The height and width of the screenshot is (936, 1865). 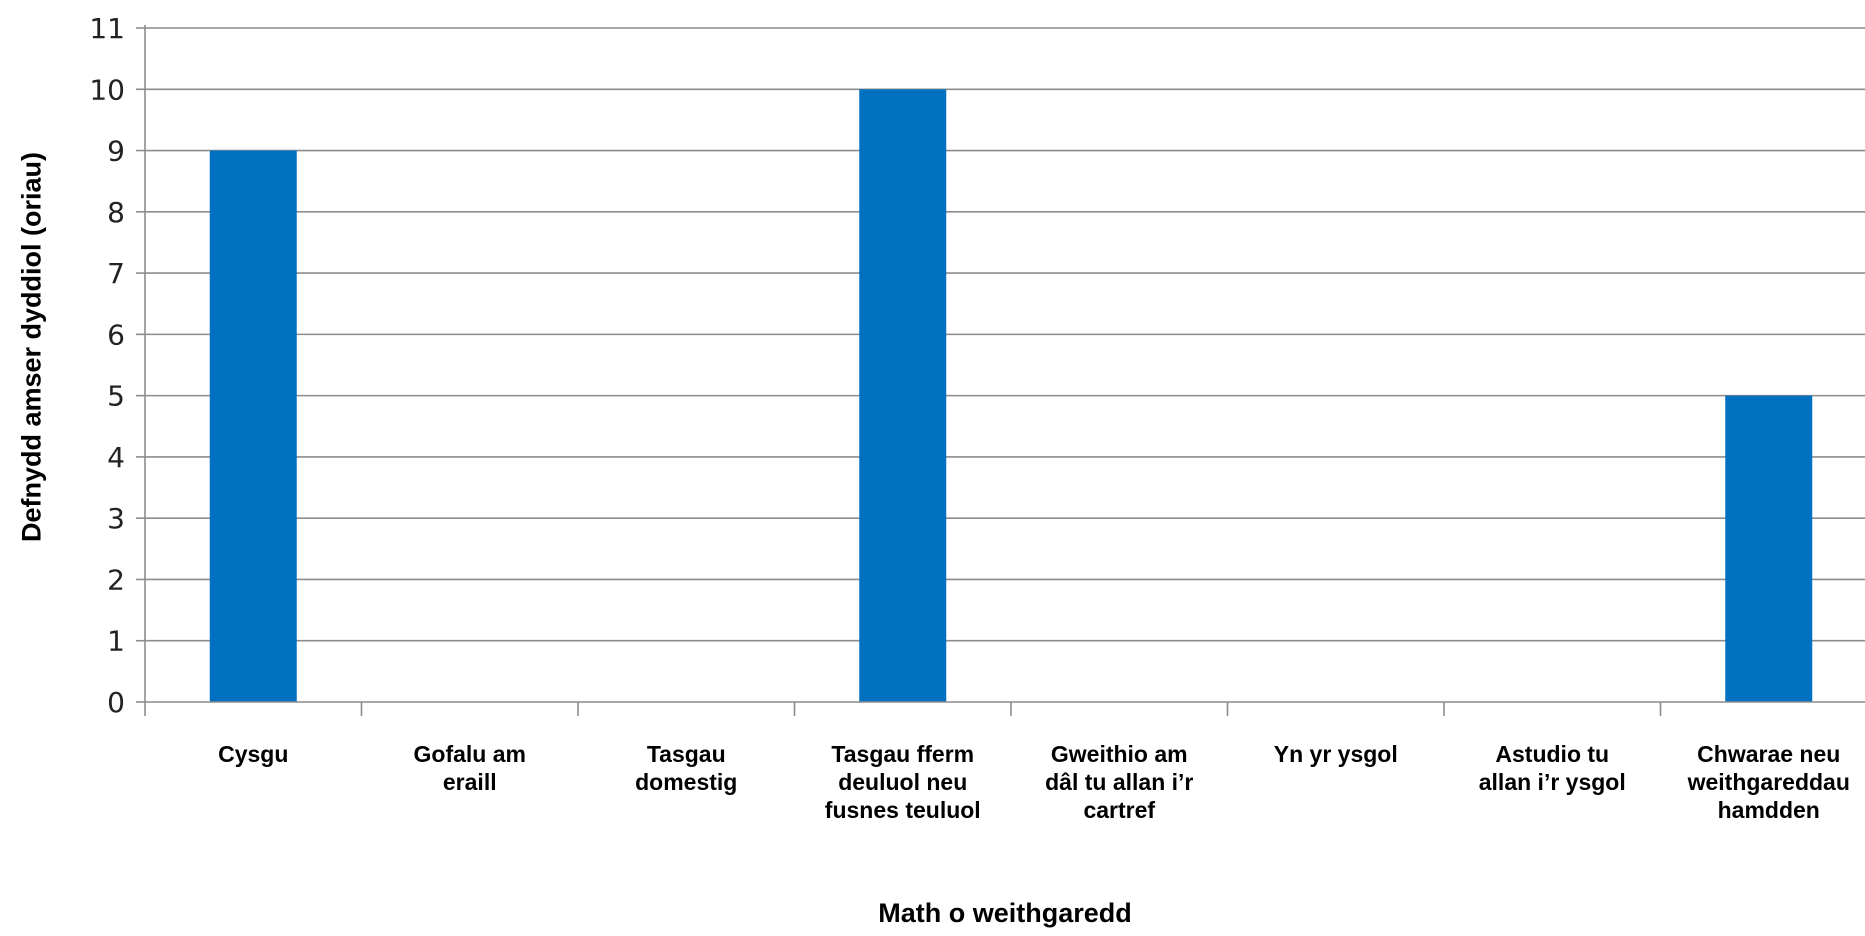 What do you see at coordinates (116, 334) in the screenshot?
I see `y-tick-label: 6` at bounding box center [116, 334].